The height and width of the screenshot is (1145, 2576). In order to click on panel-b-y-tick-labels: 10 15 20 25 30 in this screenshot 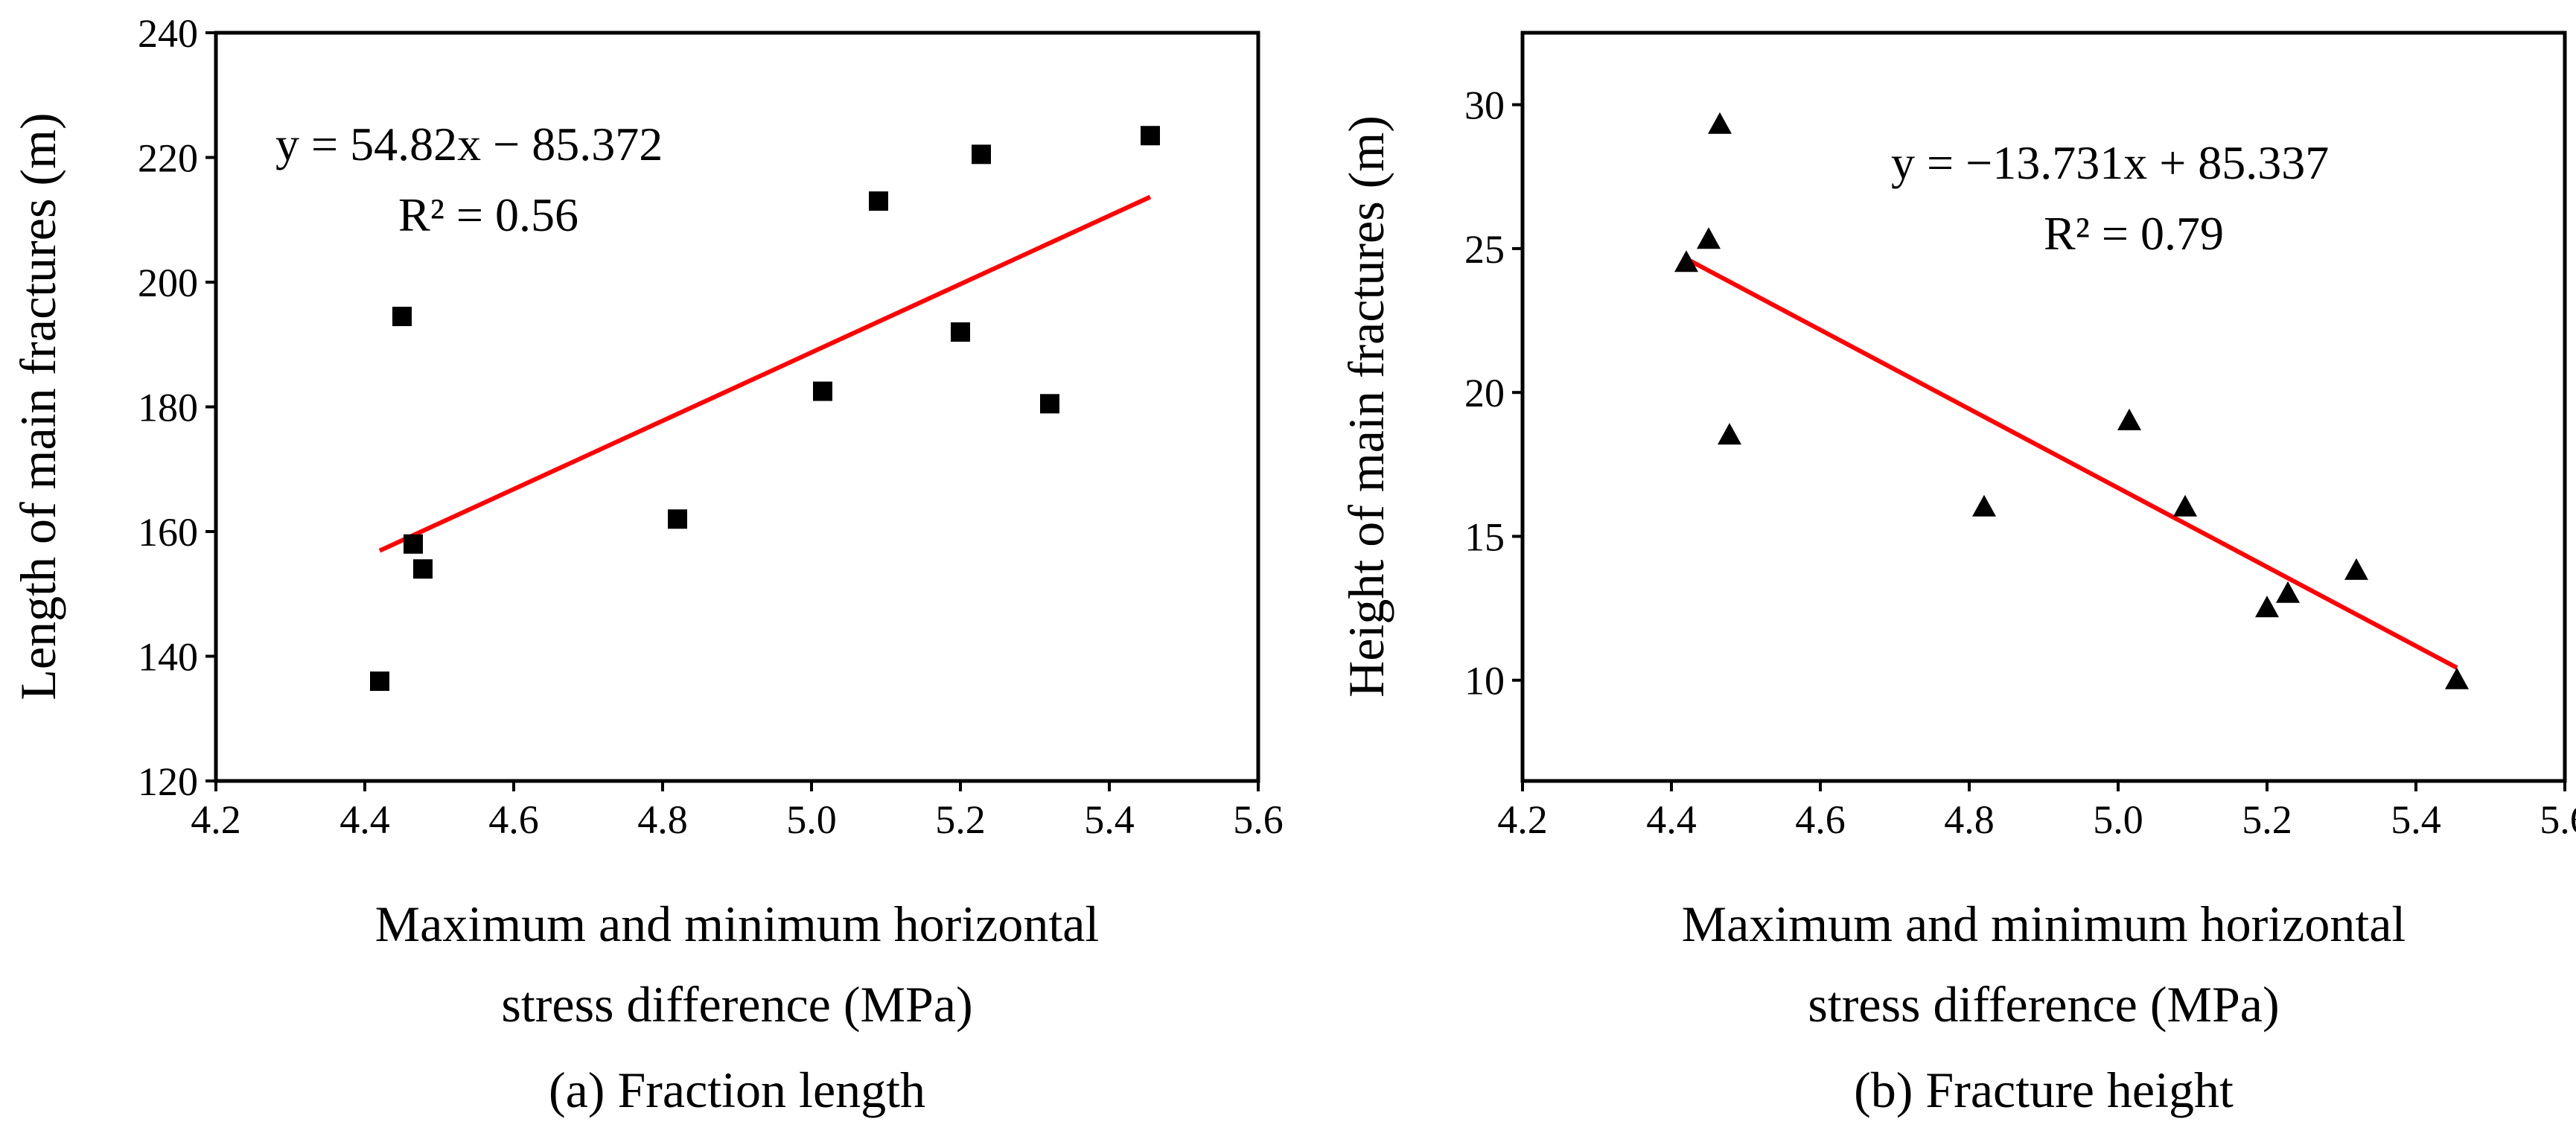, I will do `click(1484, 393)`.